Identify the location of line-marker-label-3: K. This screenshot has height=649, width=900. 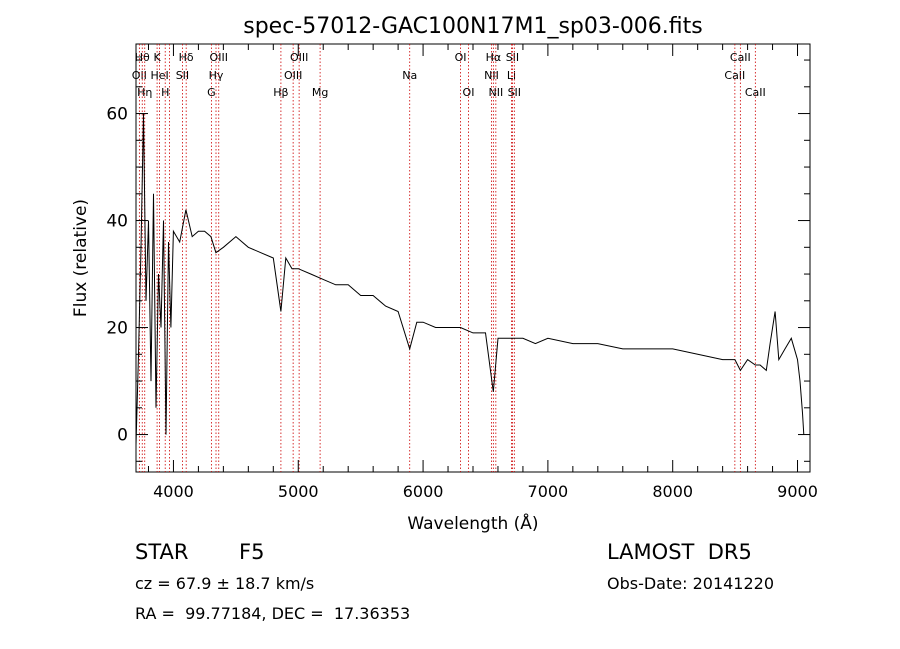
(157, 57).